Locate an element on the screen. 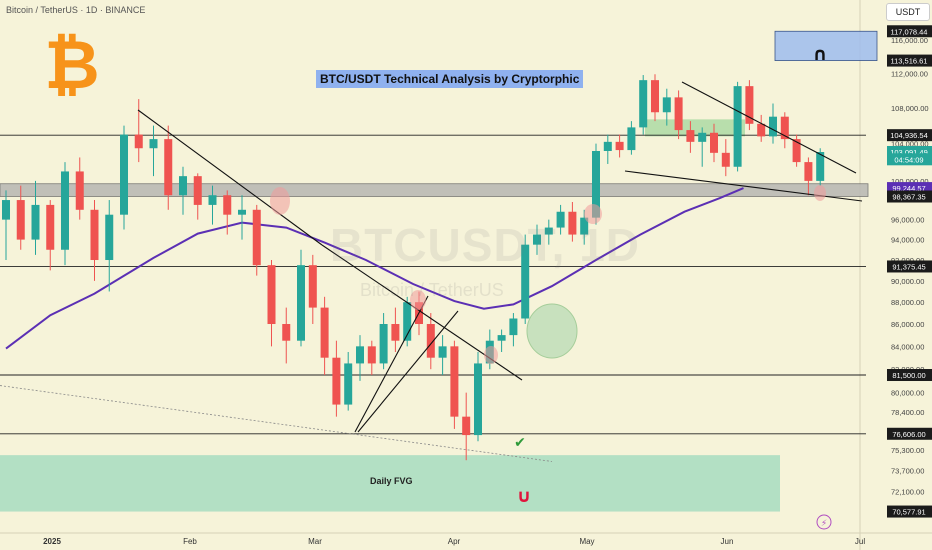 The width and height of the screenshot is (932, 550). price-label-text: 81,500.00 is located at coordinates (908, 375).